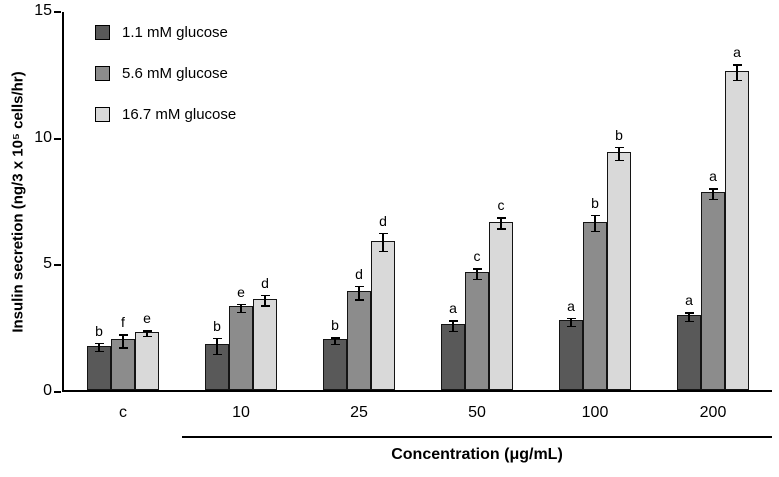 Image resolution: width=779 pixels, height=477 pixels. What do you see at coordinates (477, 454) in the screenshot?
I see `x-axis-title: Concentration (μg/mL)` at bounding box center [477, 454].